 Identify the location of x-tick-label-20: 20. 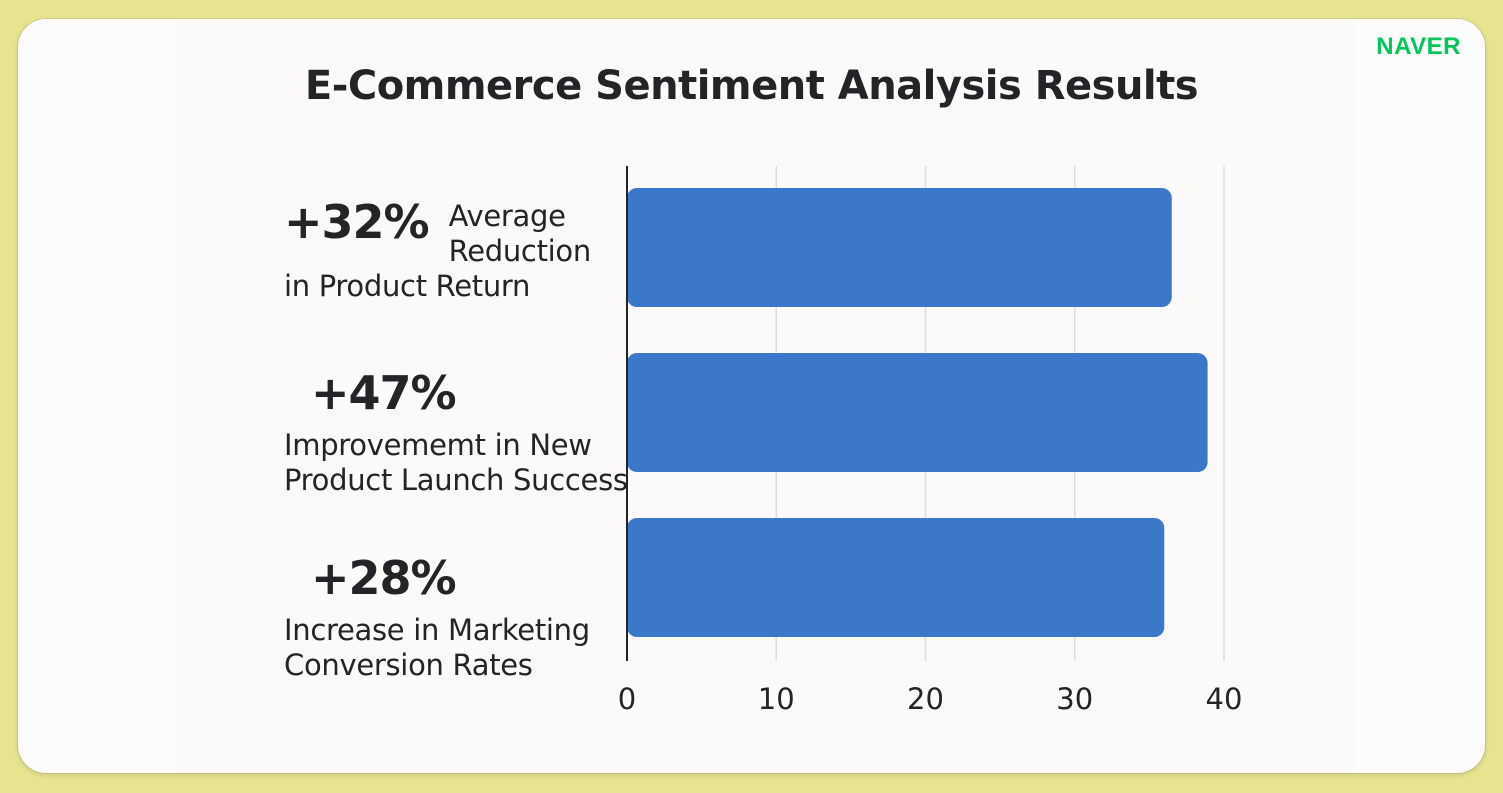
(925, 699).